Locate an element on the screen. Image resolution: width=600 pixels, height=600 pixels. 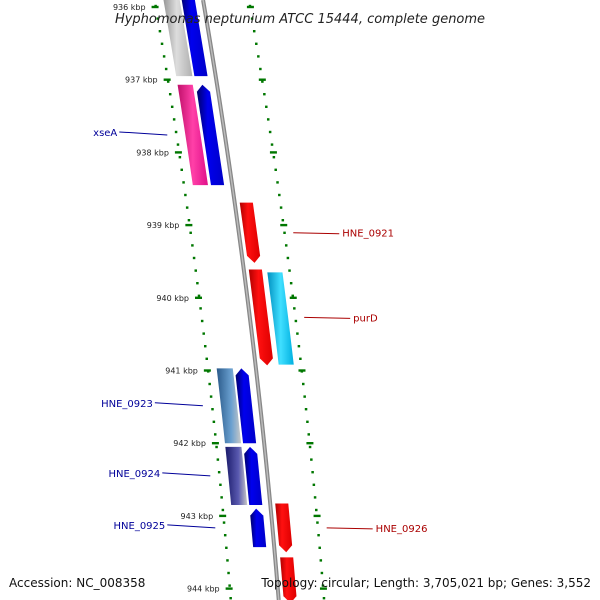
gene-label: HNE_0926 is located at coordinates (402, 529).